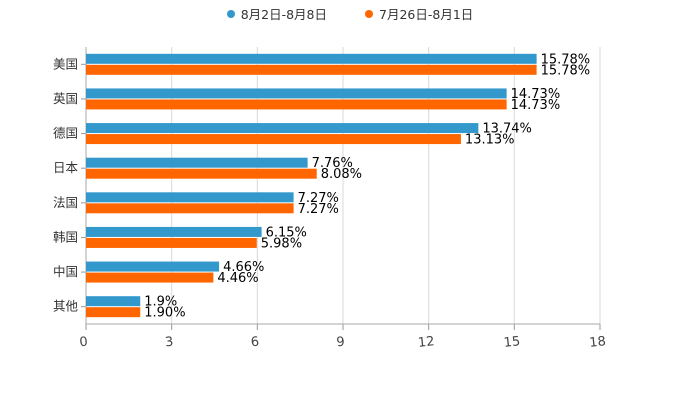 The width and height of the screenshot is (700, 400). I want to click on legend-item-series-1: 8月2日-8月8日, so click(277, 13).